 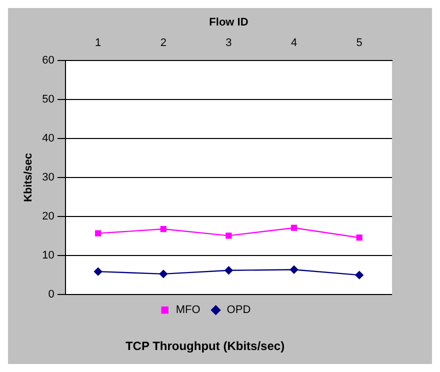 I want to click on y-tick-label: 40, so click(x=48, y=138).